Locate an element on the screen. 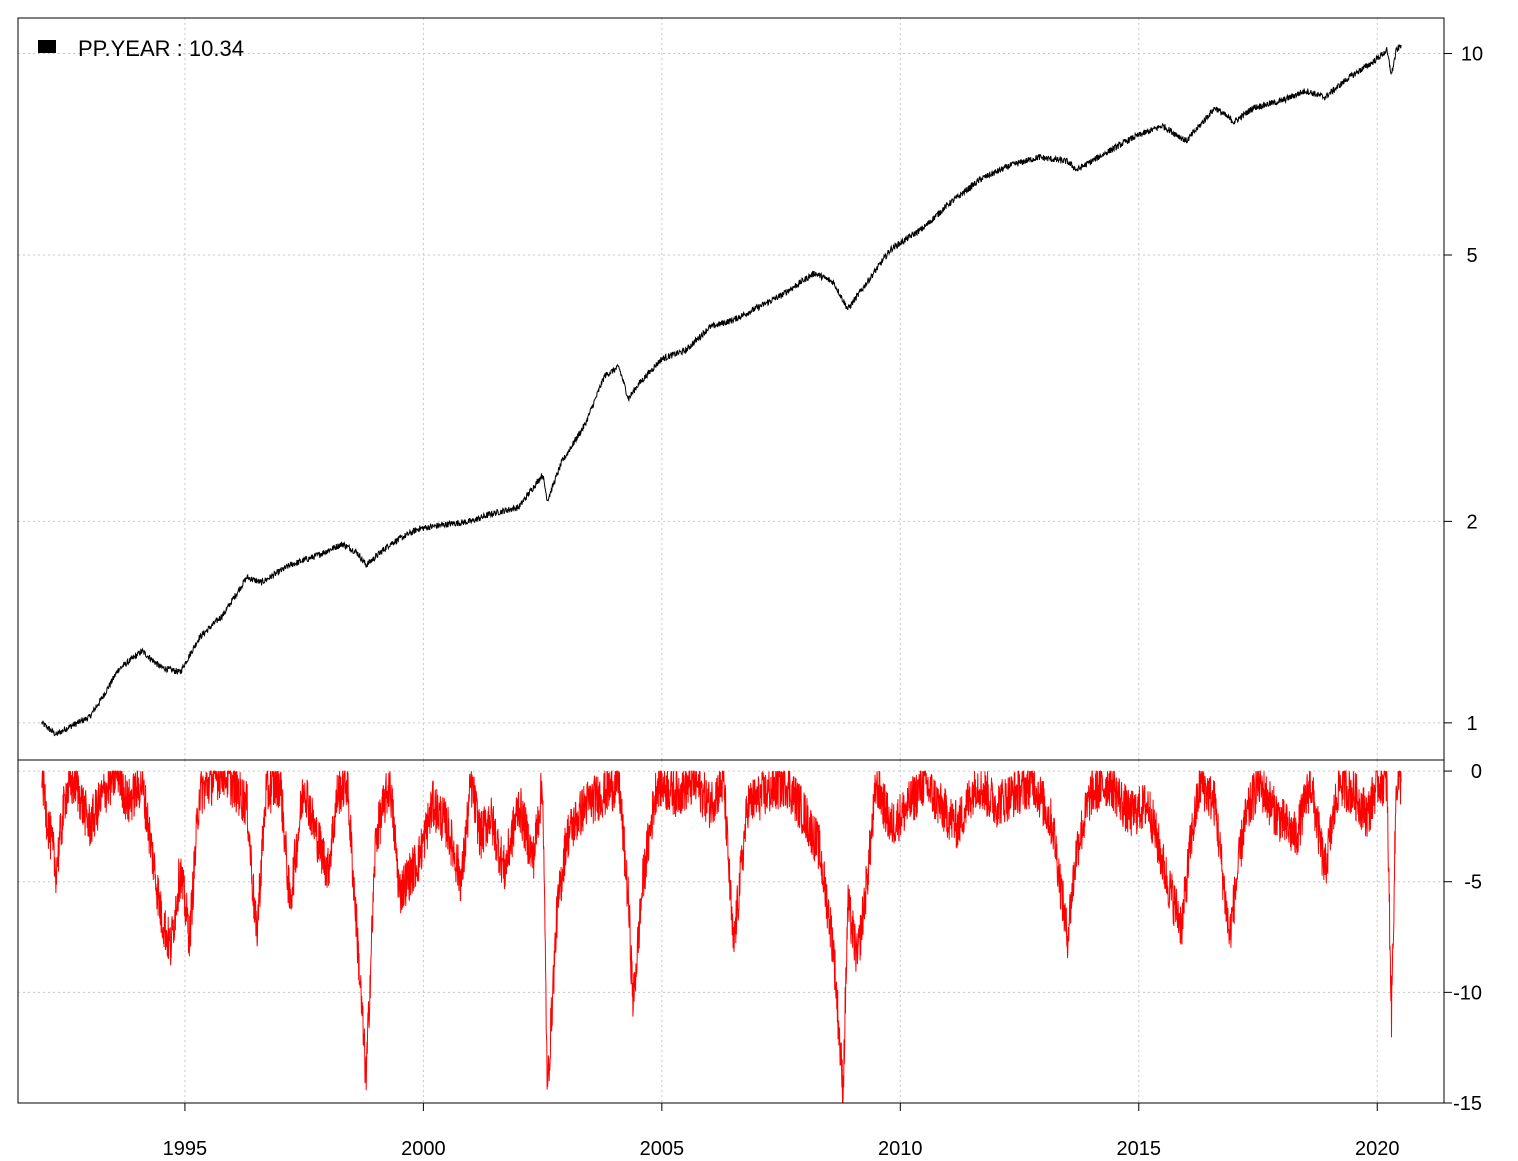 The height and width of the screenshot is (1161, 1518). bottom-y-tick-label: 0 is located at coordinates (1476, 772).